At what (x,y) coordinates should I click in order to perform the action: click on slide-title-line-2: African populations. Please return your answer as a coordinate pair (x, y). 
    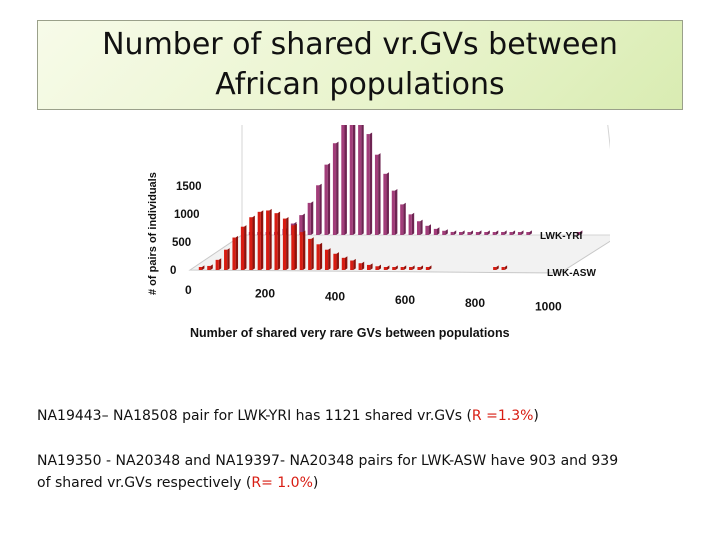
    Looking at the image, I should click on (360, 84).